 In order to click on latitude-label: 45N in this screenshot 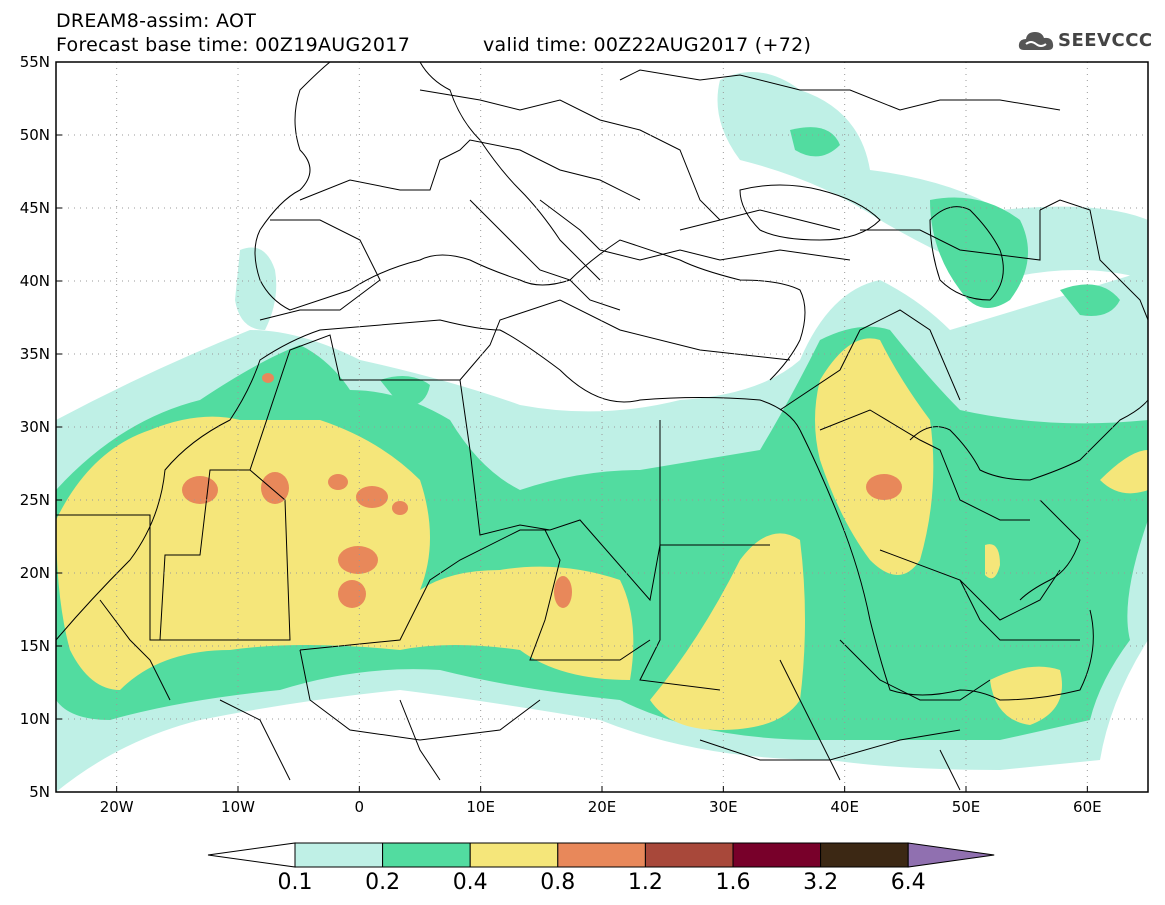, I will do `click(34, 208)`.